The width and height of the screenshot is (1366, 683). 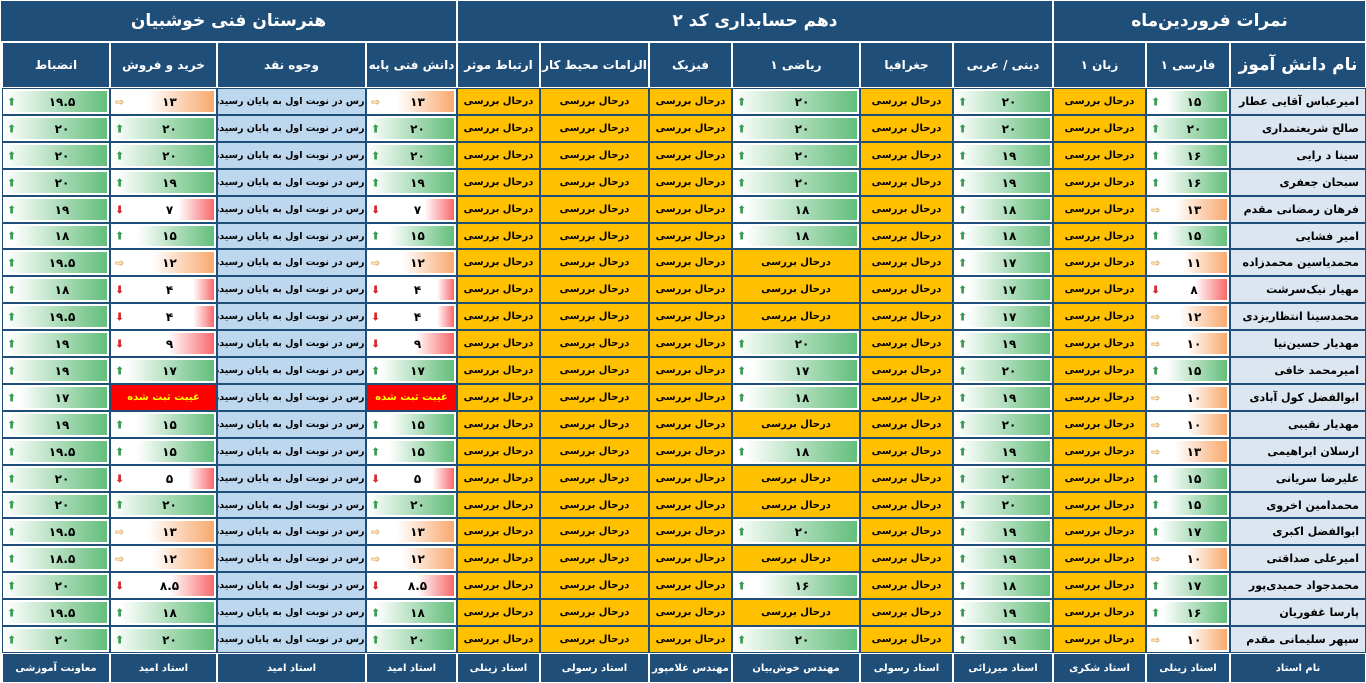 I want to click on student-name: پارسا غفوریان, so click(x=1298, y=612).